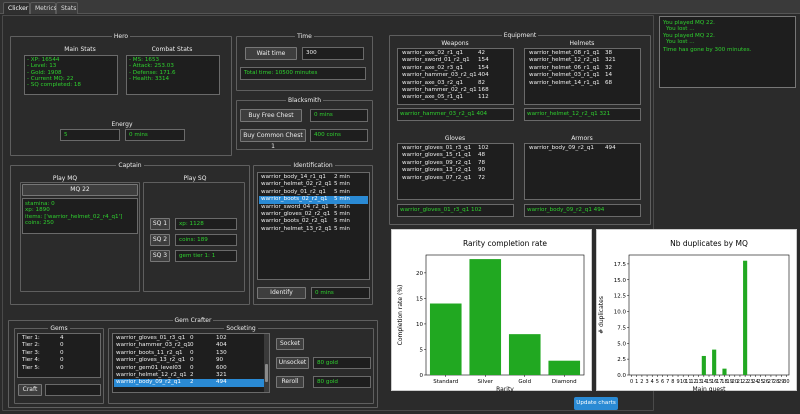  Describe the element at coordinates (43, 8) in the screenshot. I see `tab-metrics: Metrics` at that location.